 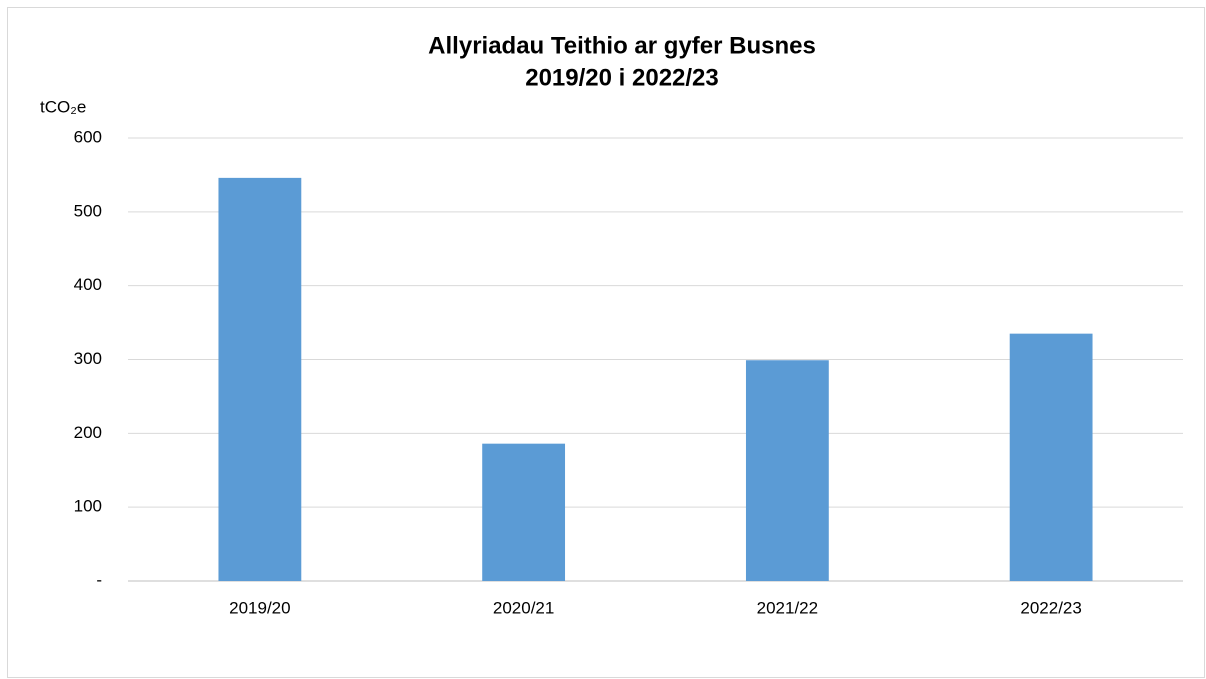 I want to click on chart-title: Allyriadau Teithio ar gyfer Busnes, so click(x=622, y=45).